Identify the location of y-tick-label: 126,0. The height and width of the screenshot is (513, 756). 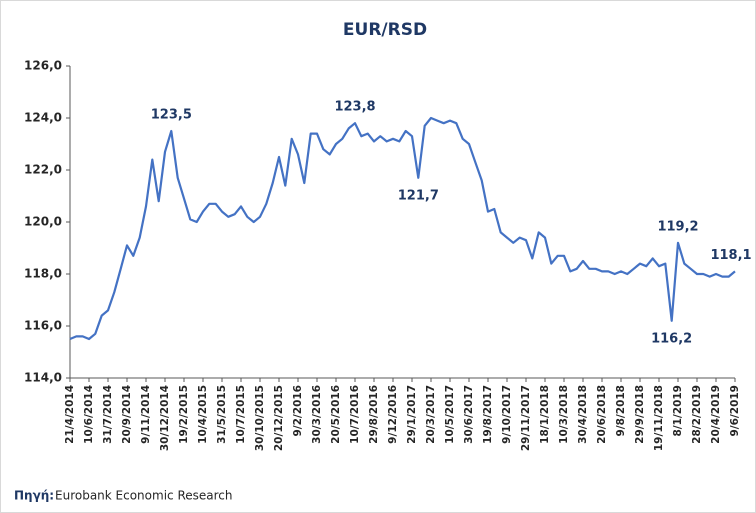
(43, 66).